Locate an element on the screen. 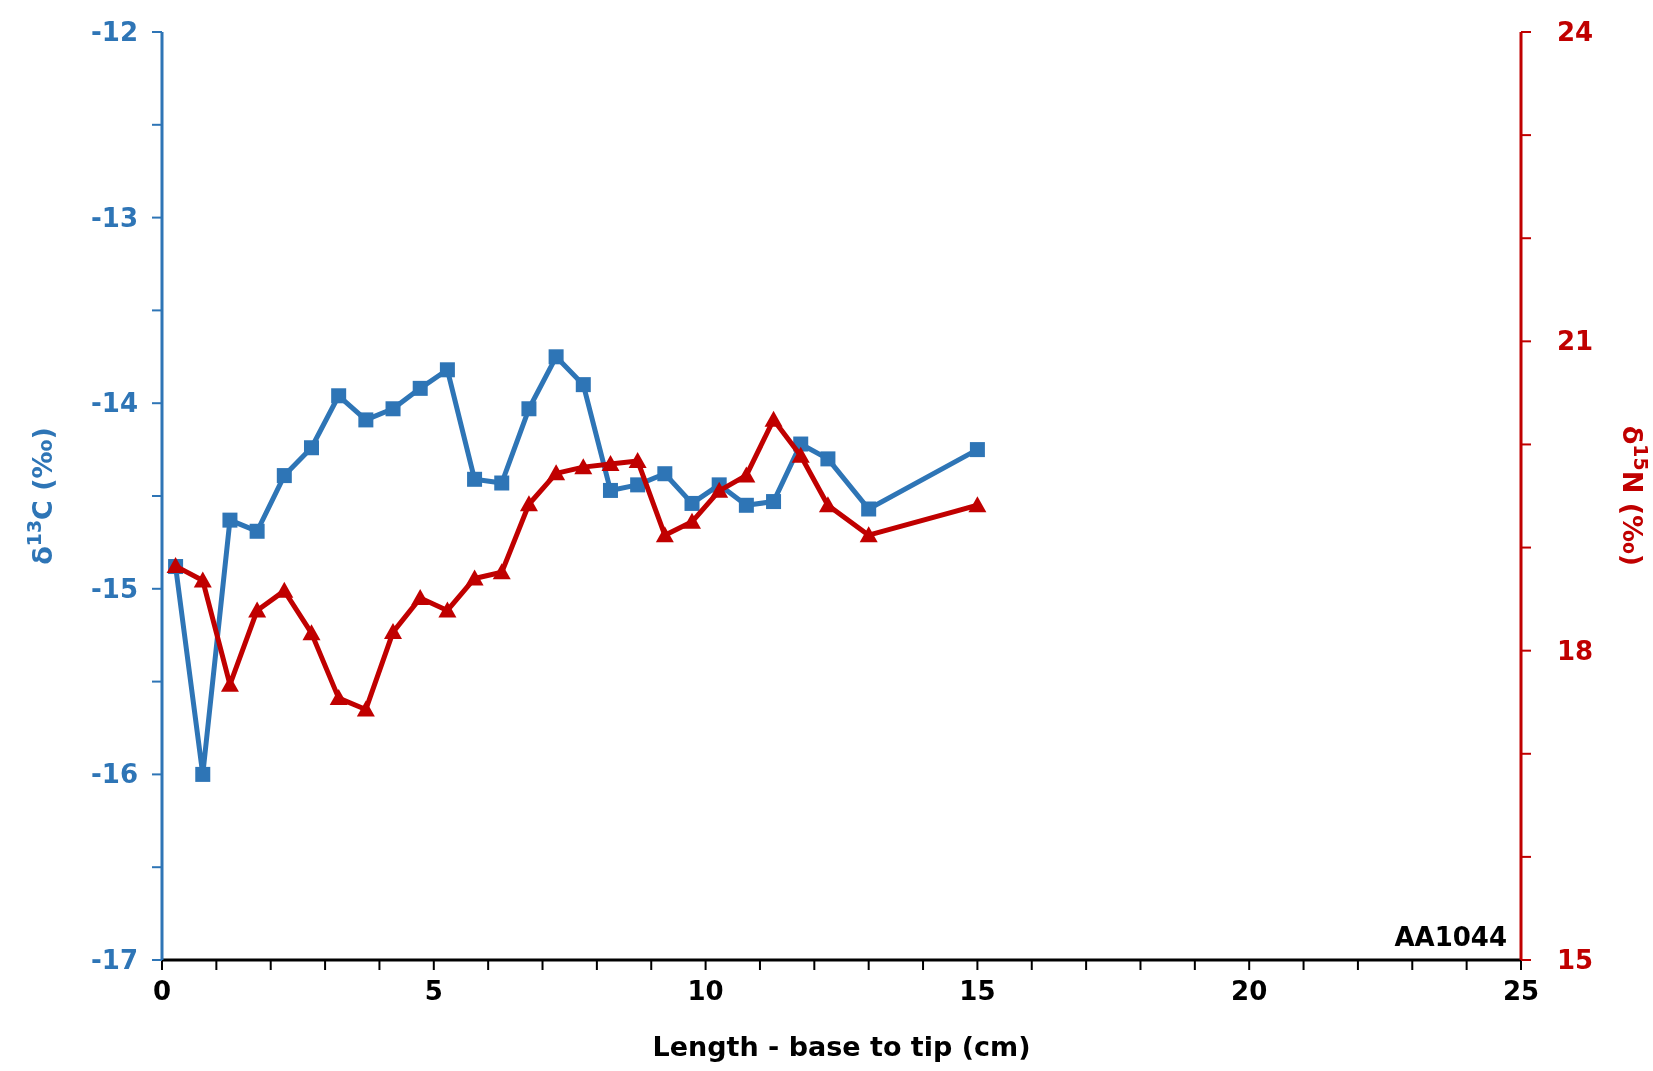 The image size is (1653, 1071). y-tick-label: -15 is located at coordinates (114, 588).